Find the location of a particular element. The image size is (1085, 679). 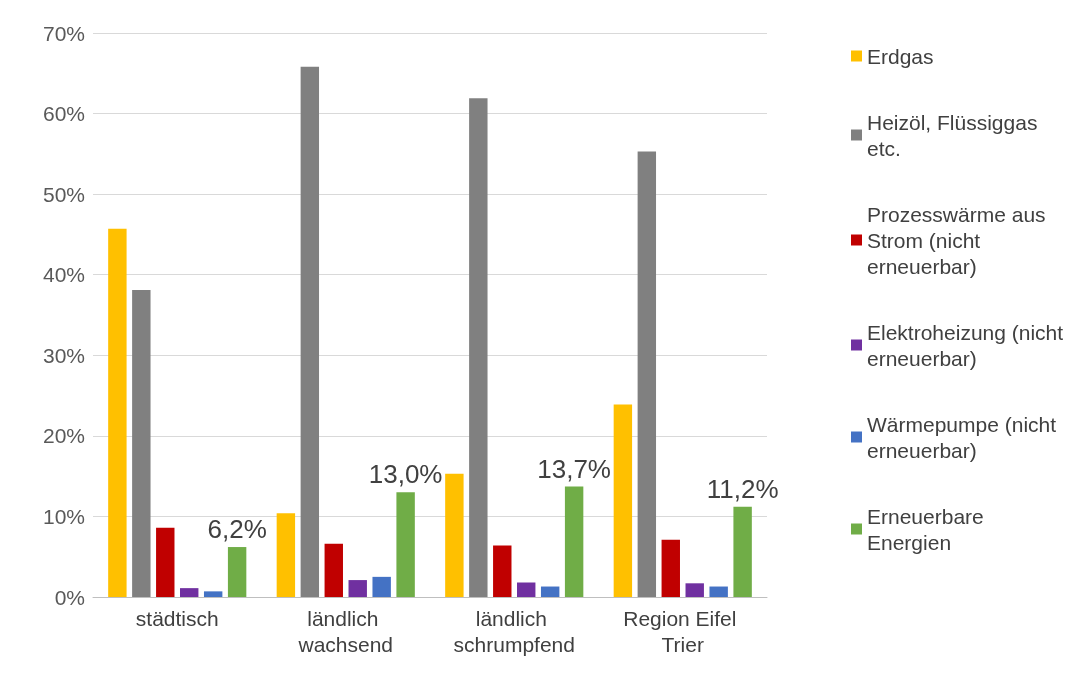

y-tick-label: 0% is located at coordinates (69, 597).